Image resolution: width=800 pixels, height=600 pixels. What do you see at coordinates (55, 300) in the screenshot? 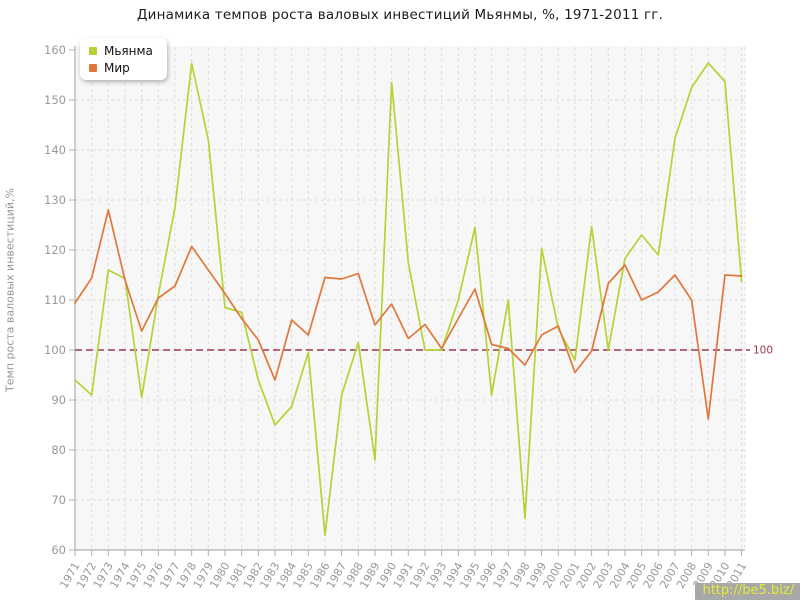
I see `y-tick-label: 110` at bounding box center [55, 300].